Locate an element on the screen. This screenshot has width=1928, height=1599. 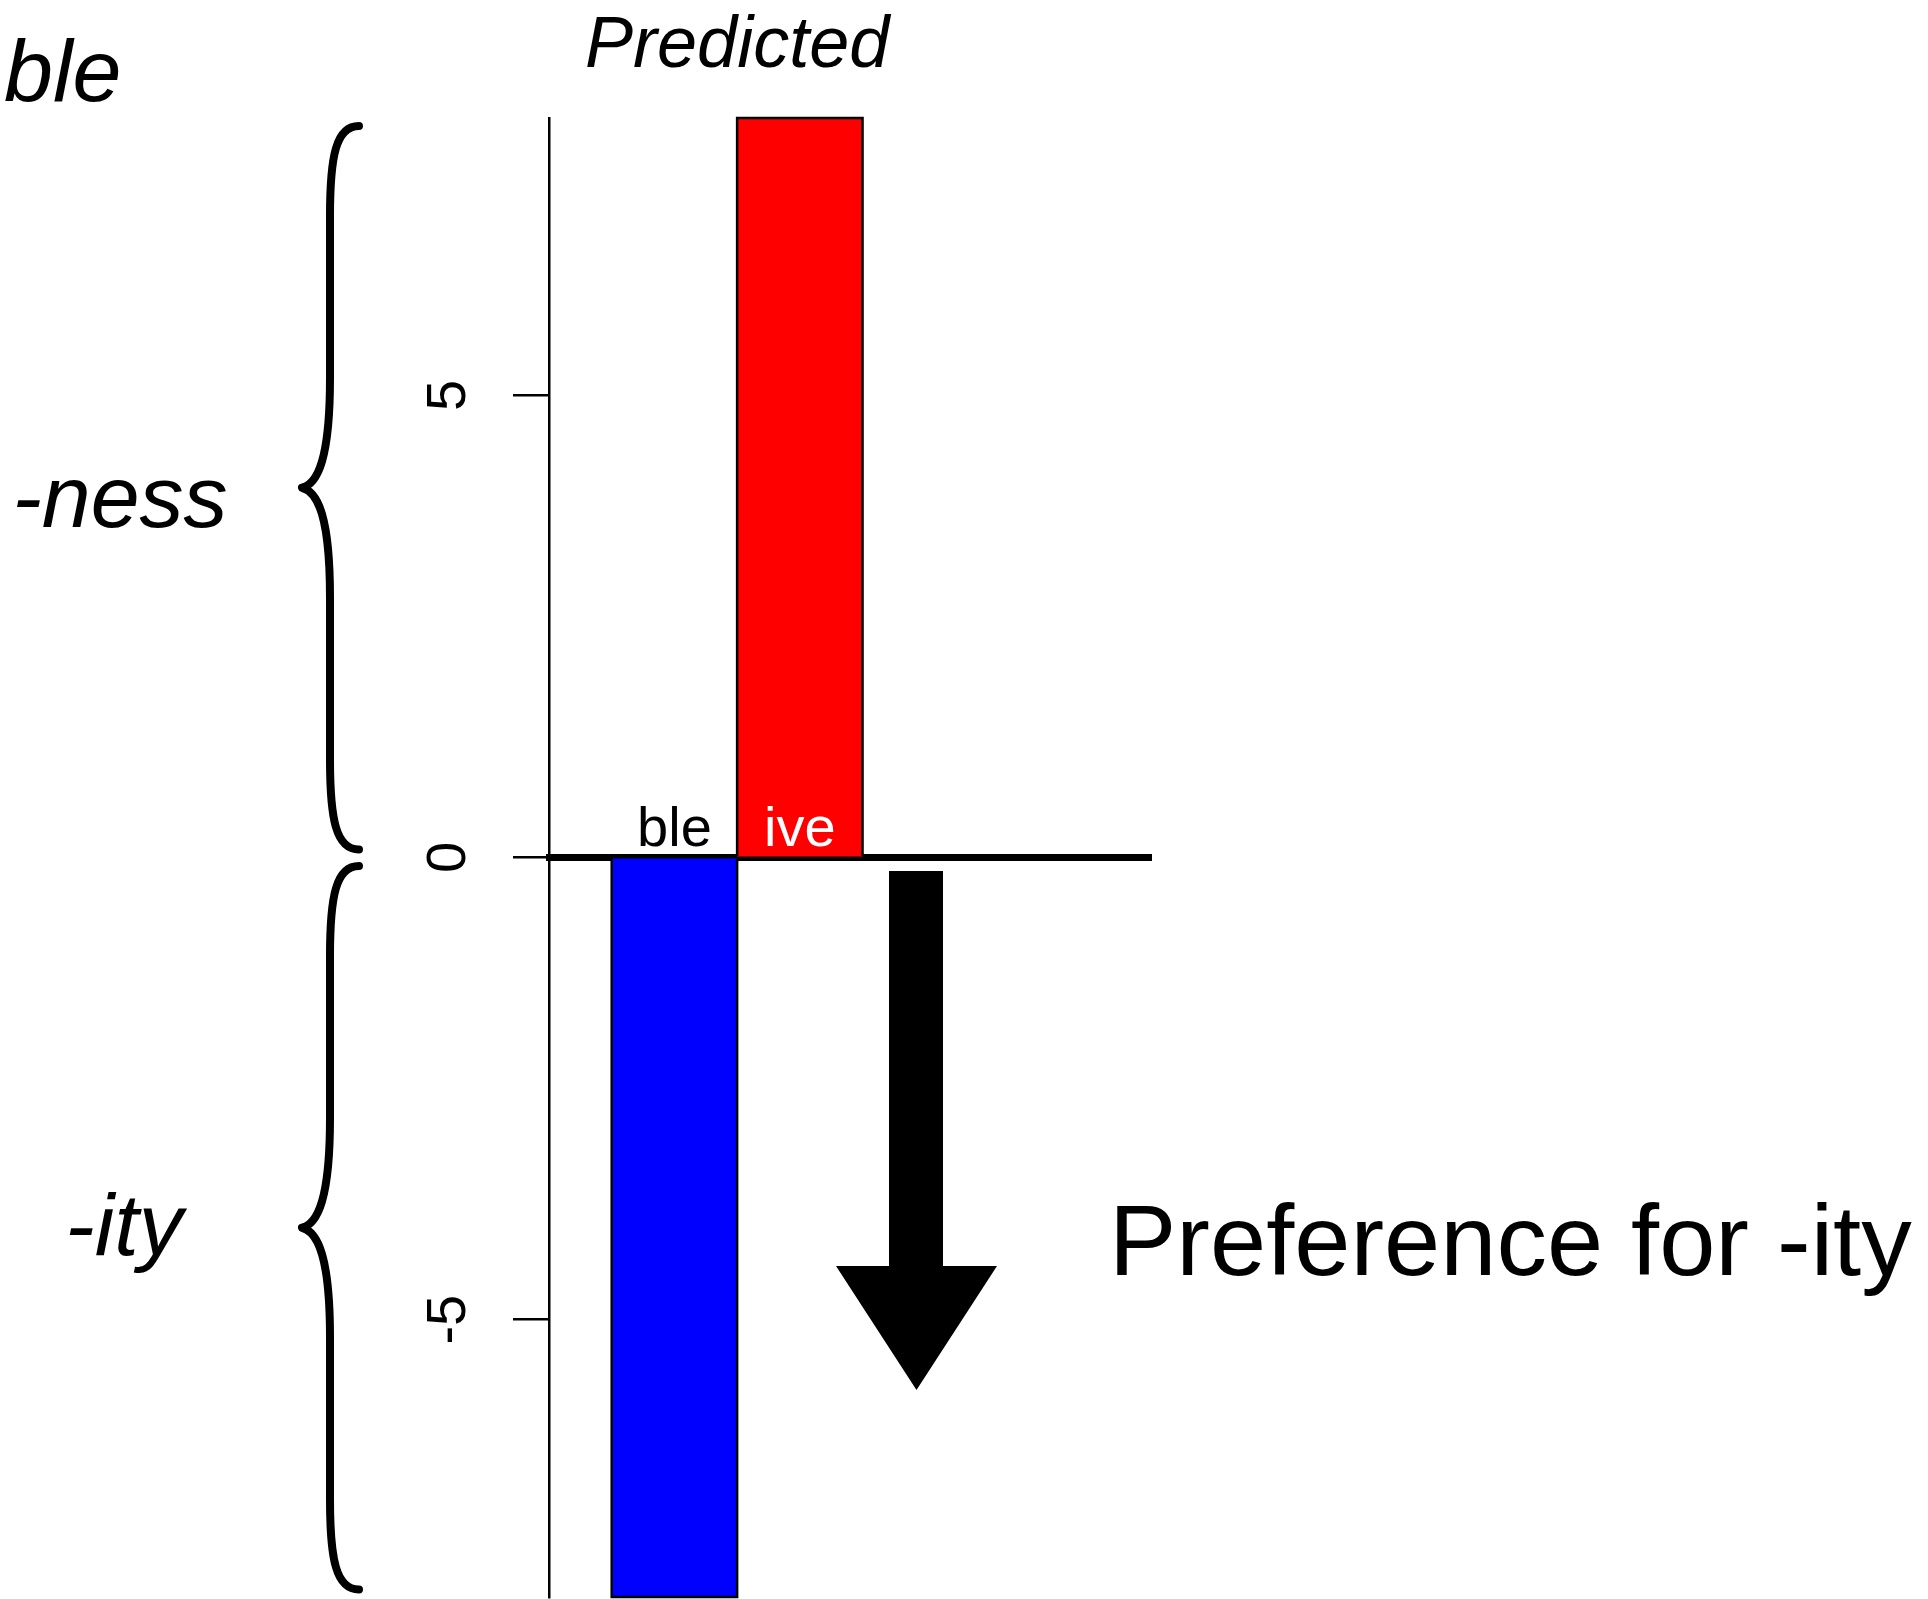
y-tick-label: 5 is located at coordinates (445, 395).